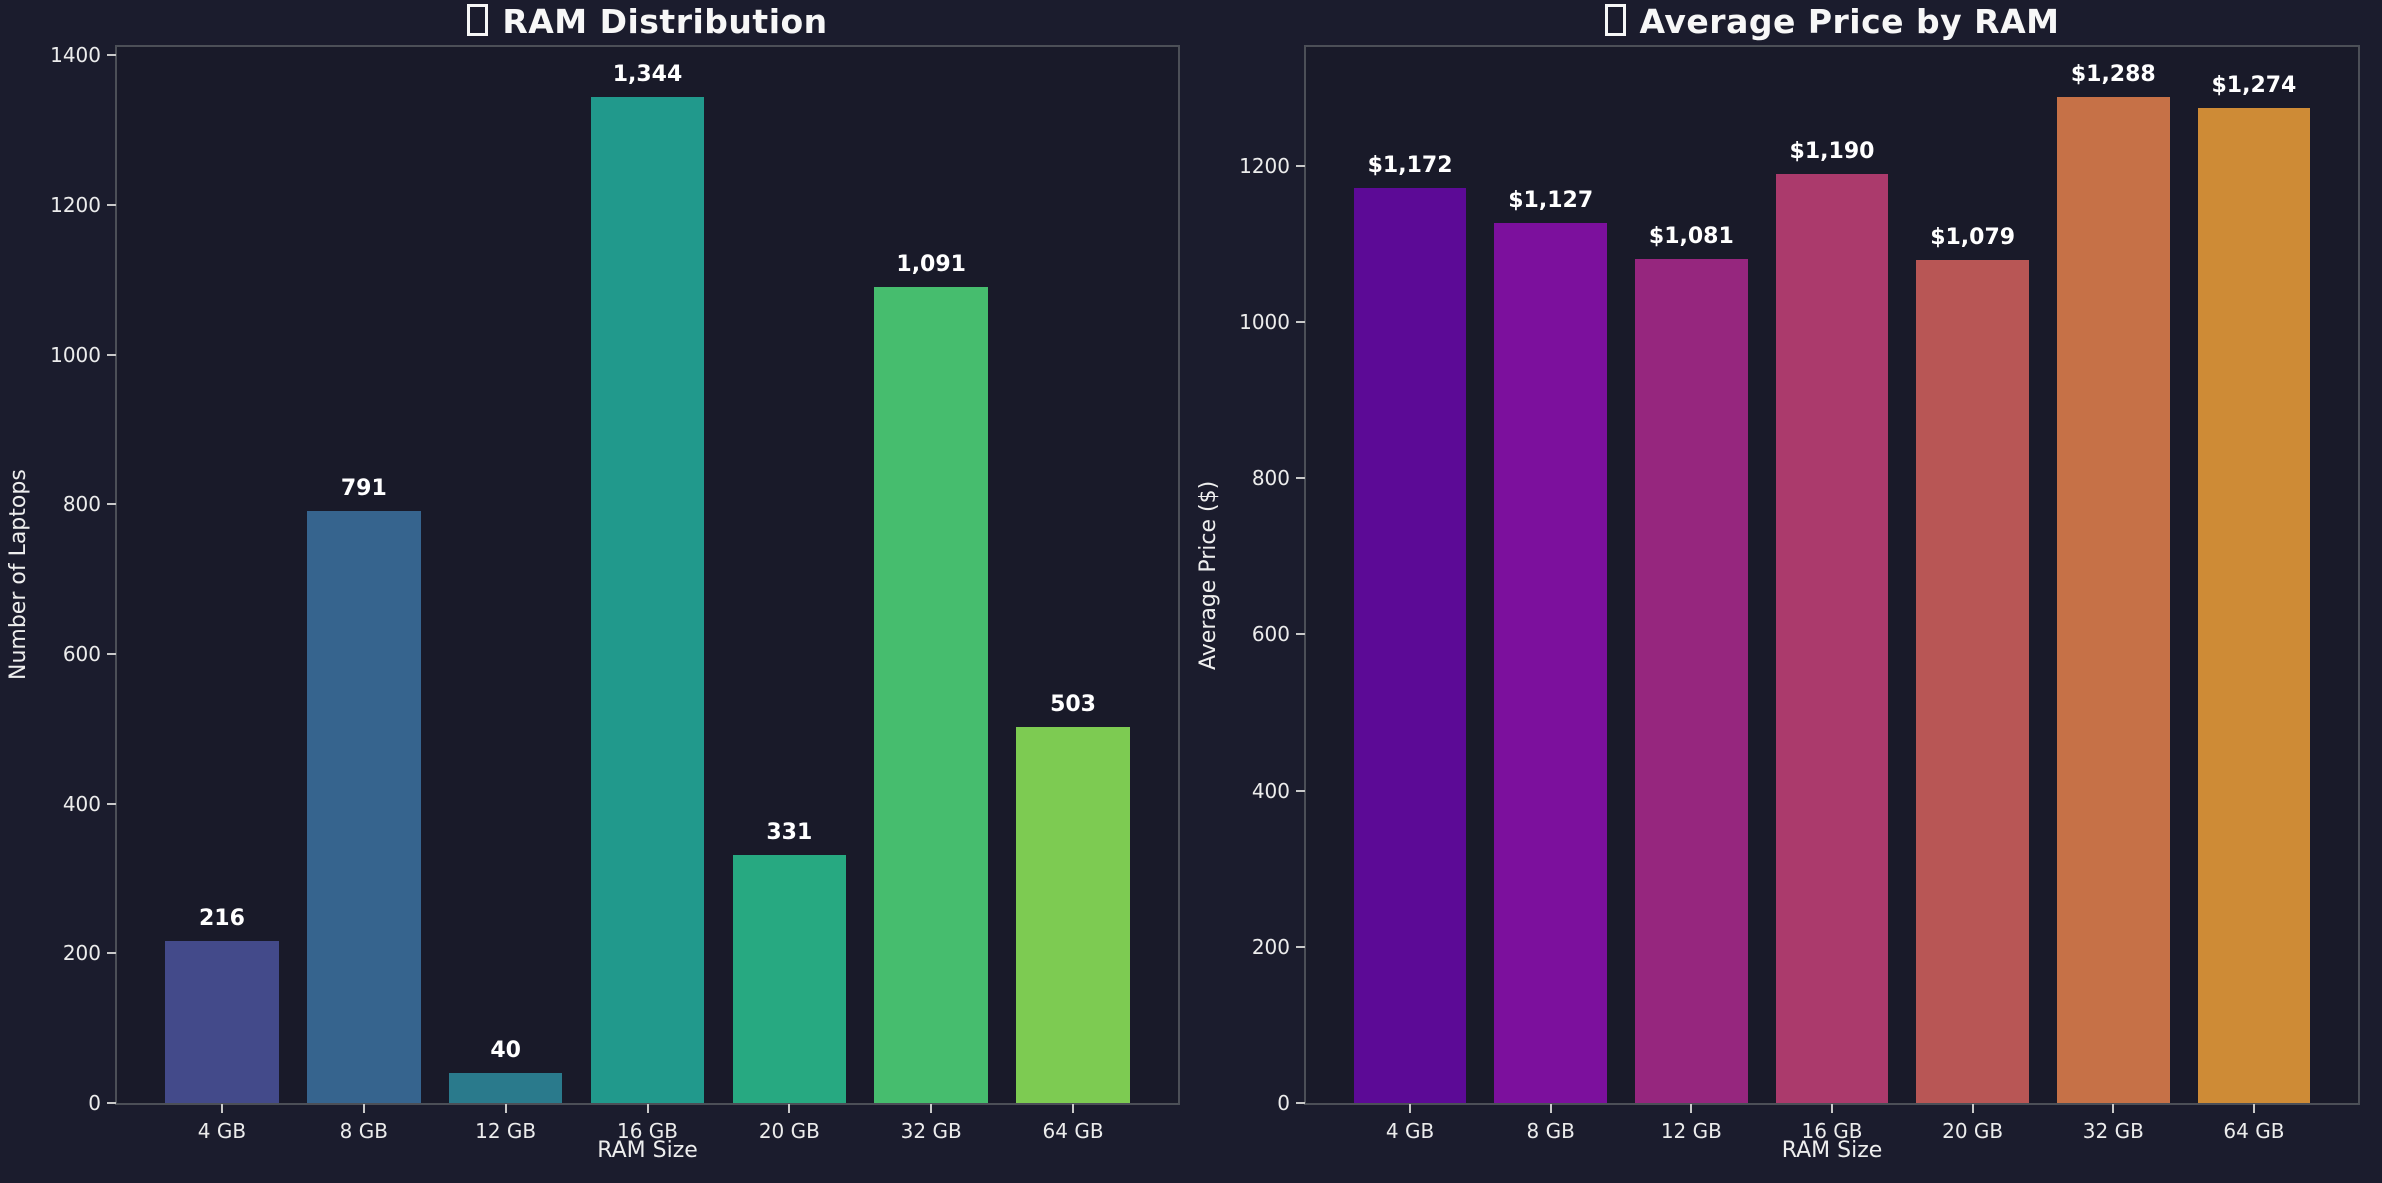  I want to click on bar-value-label: $1,190, so click(1832, 151).